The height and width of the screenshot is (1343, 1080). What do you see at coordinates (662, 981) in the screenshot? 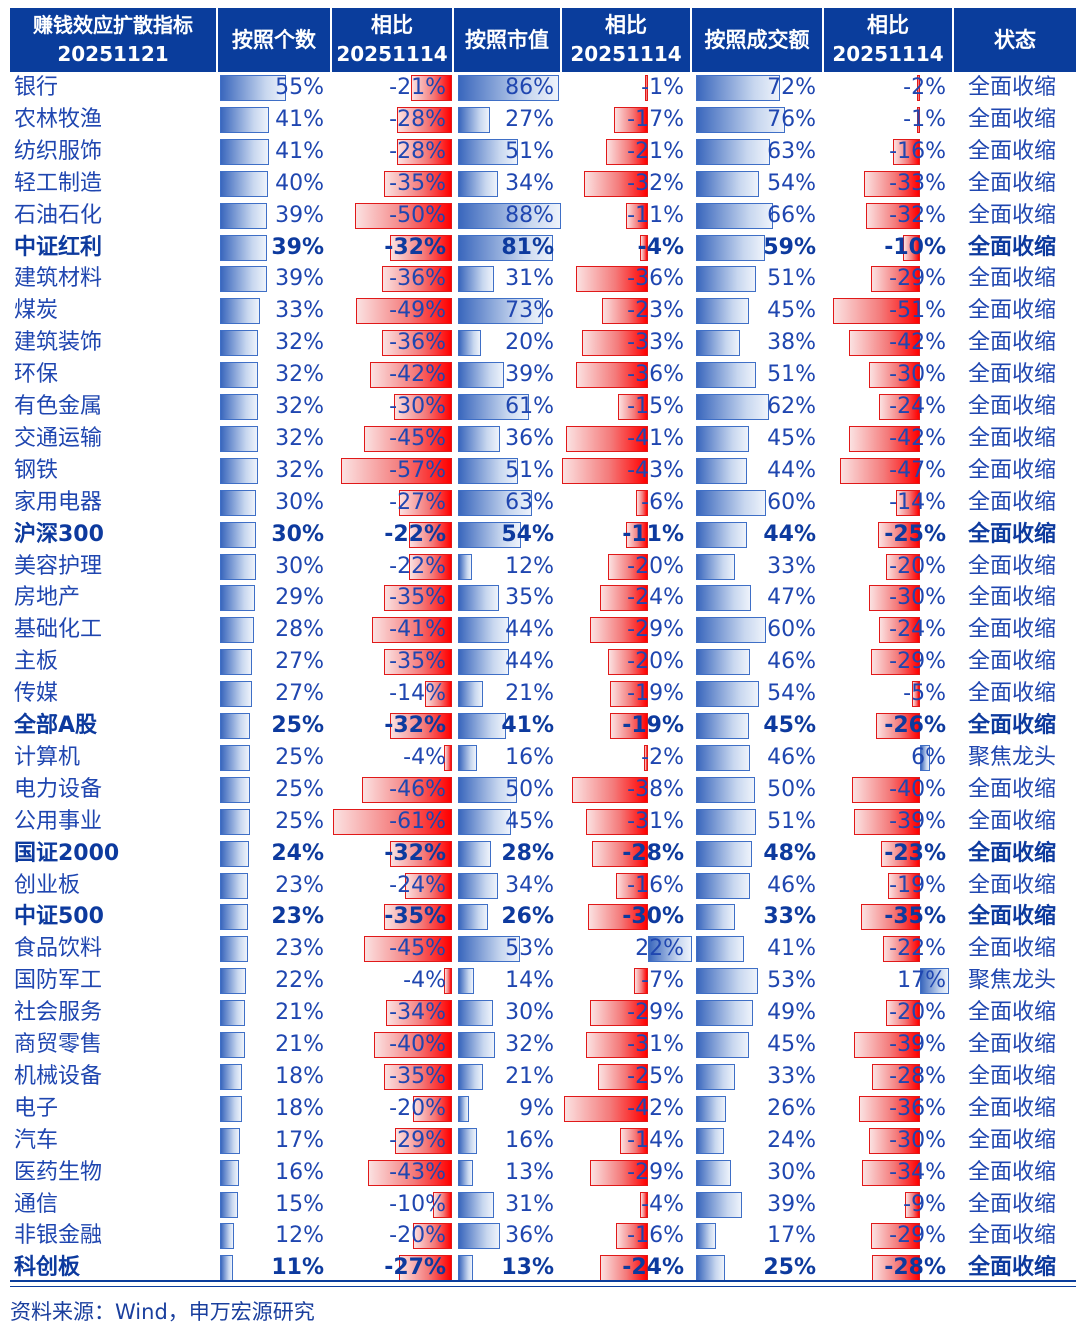
I see `mktcap-chg-value: -7%` at bounding box center [662, 981].